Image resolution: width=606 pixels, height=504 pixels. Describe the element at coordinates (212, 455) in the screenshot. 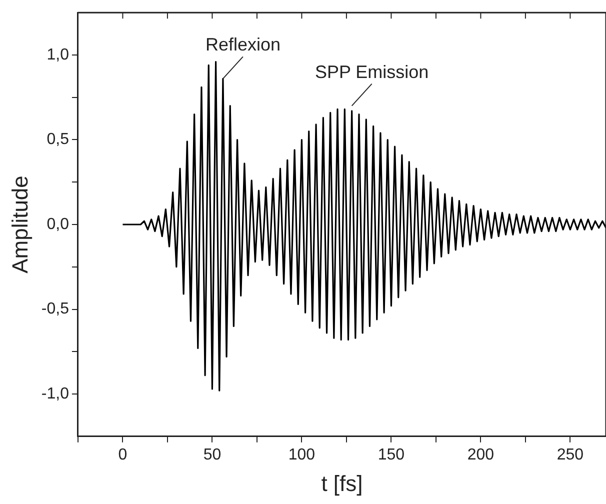

I see `x-tick-label: 50` at that location.